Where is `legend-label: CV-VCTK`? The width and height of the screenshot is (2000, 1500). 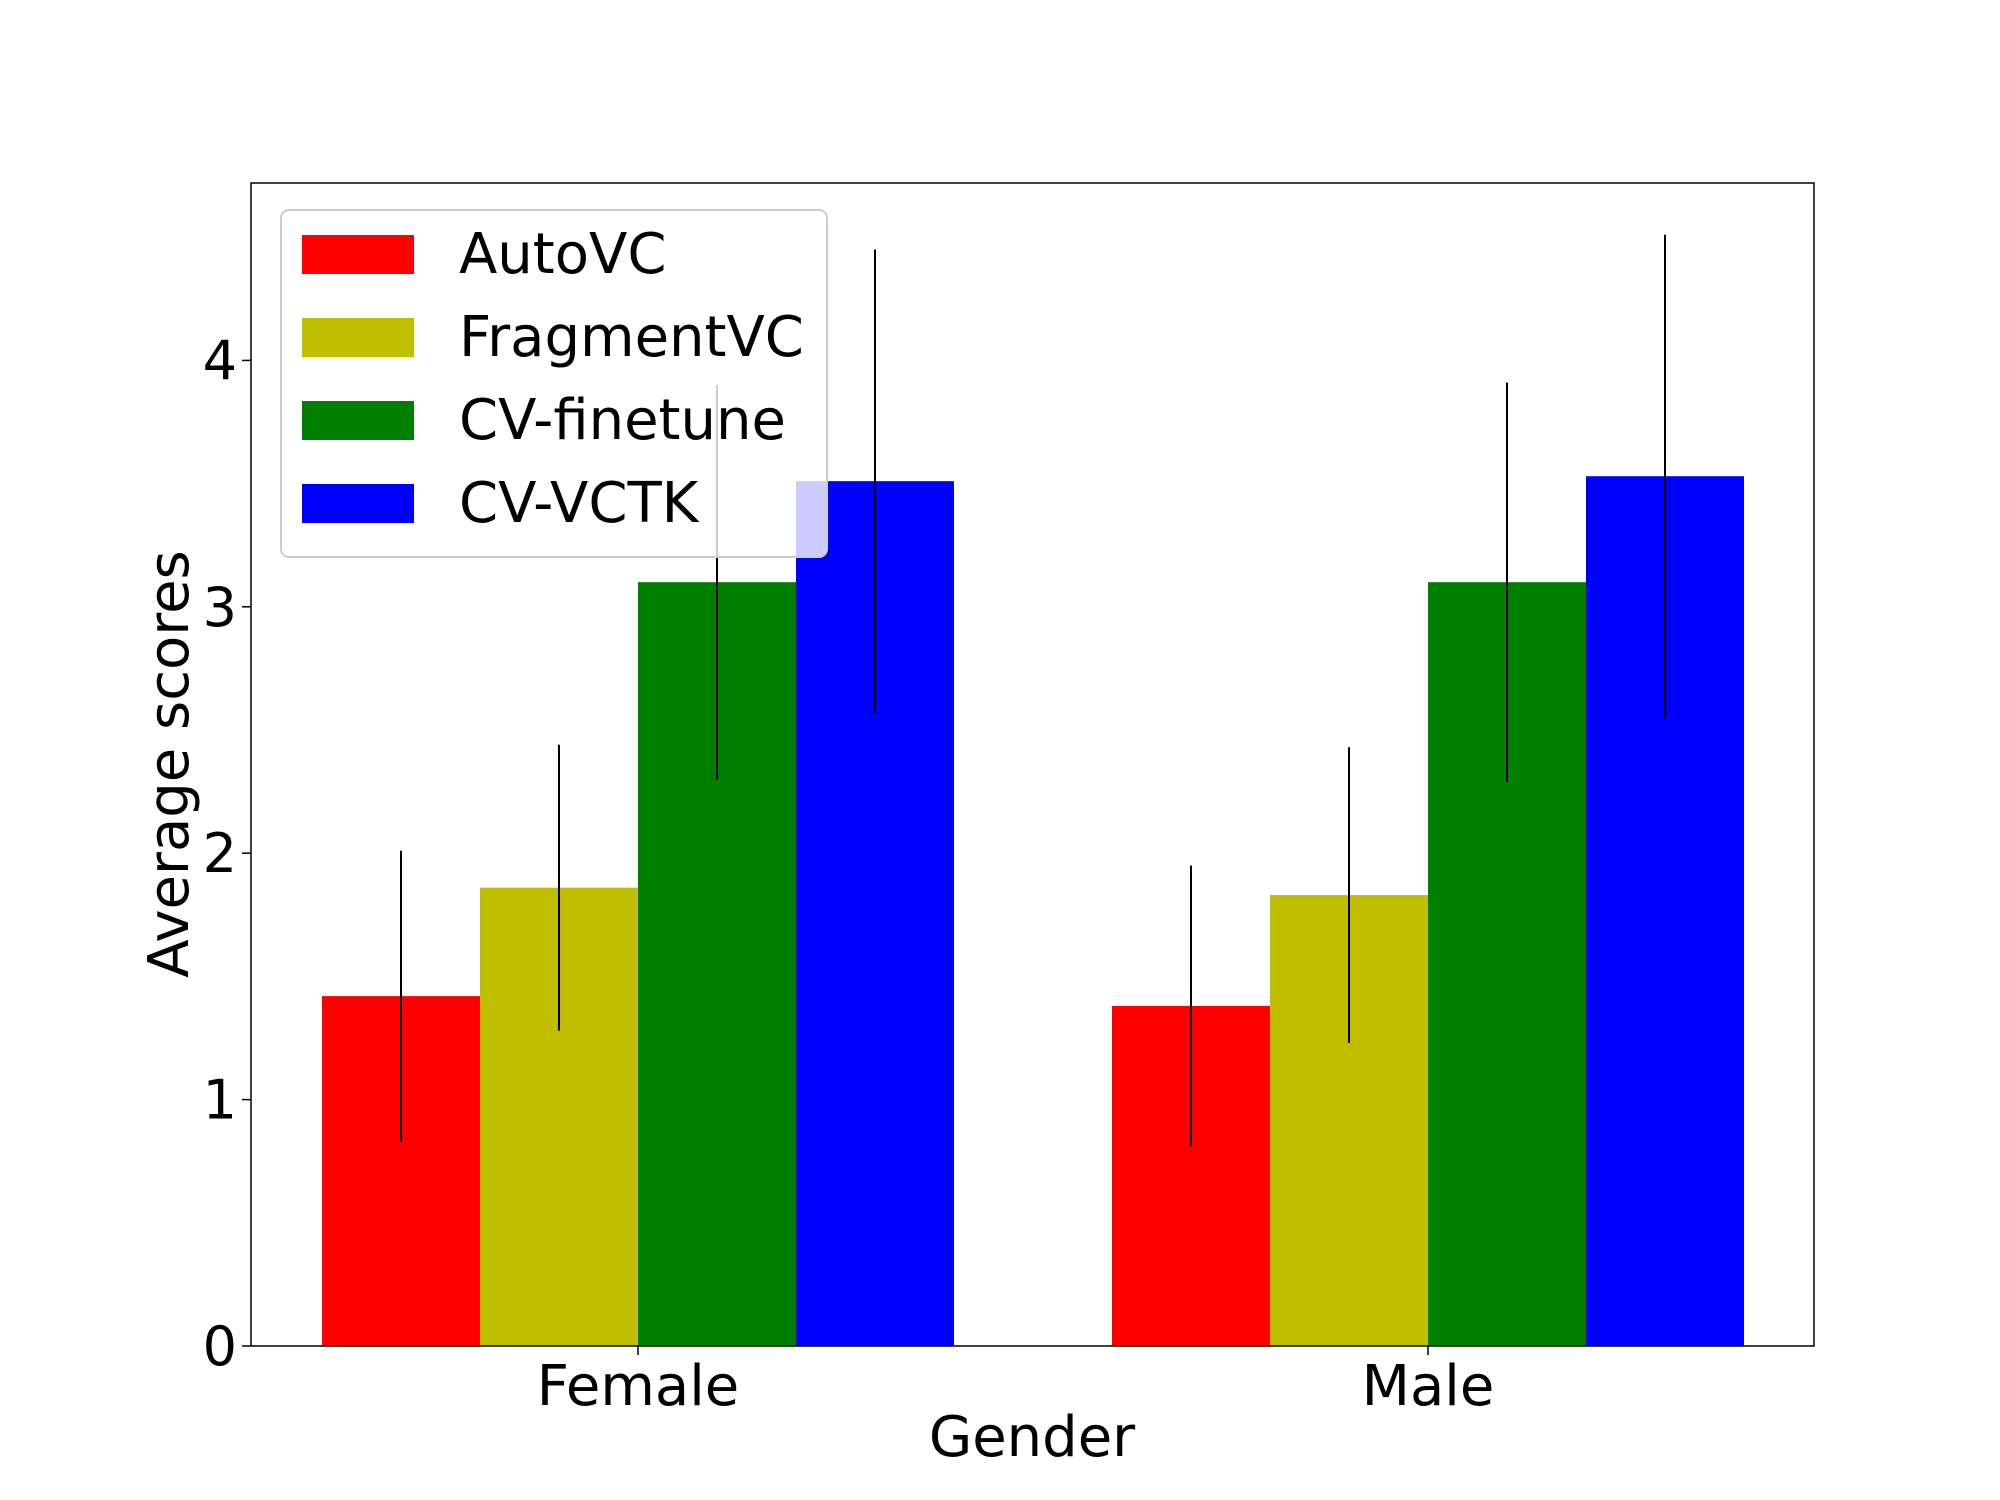 legend-label: CV-VCTK is located at coordinates (579, 503).